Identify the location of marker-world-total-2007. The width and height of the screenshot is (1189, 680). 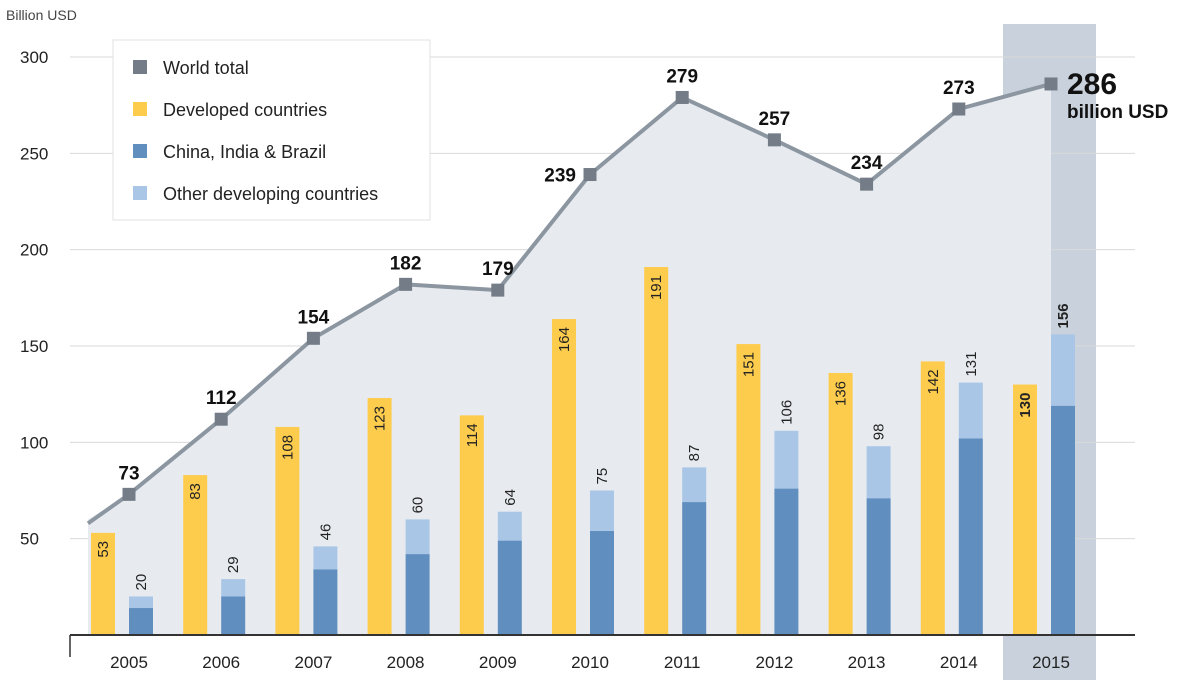
(313, 338).